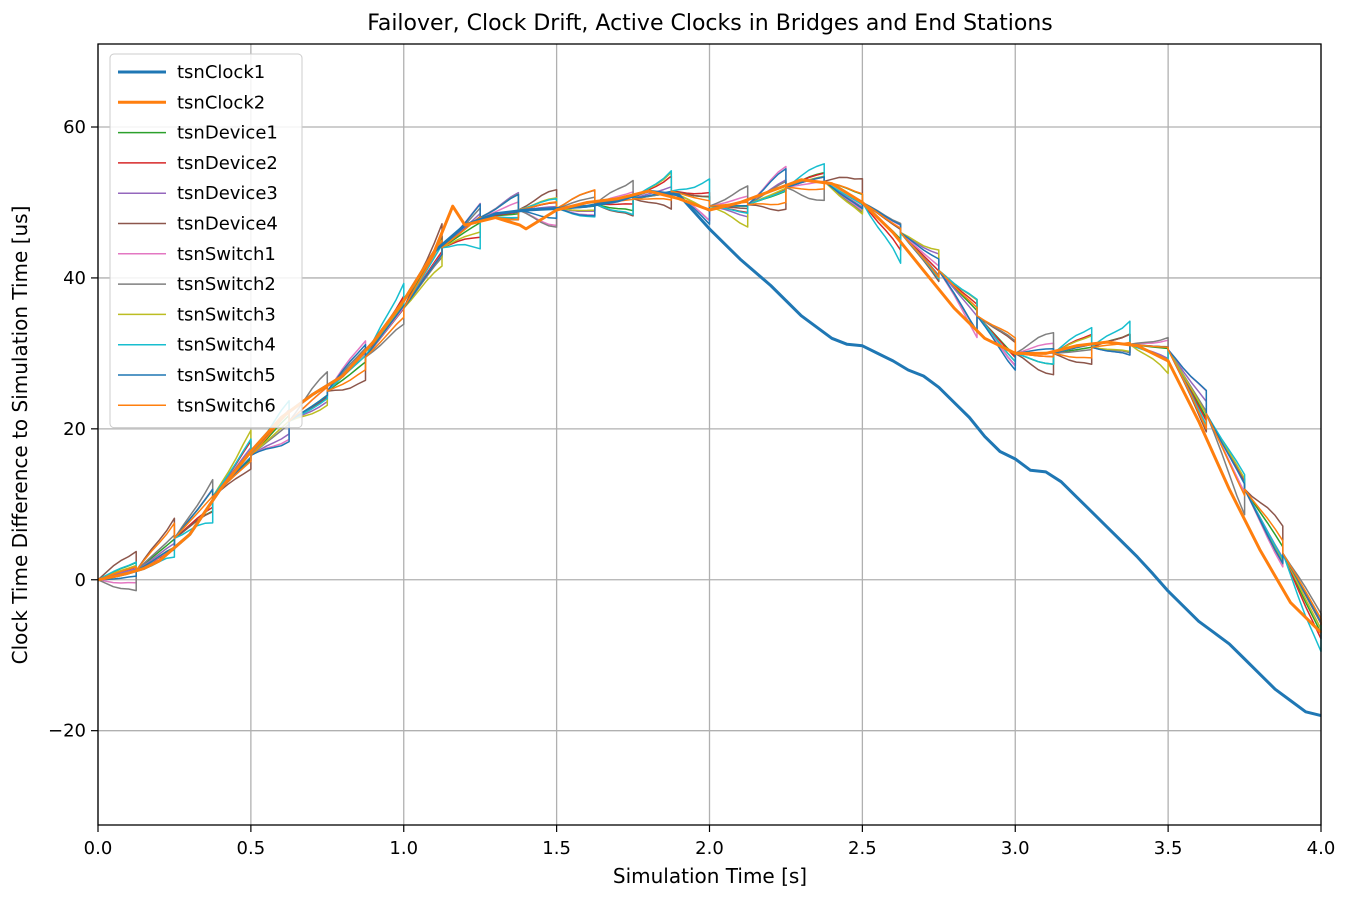  I want to click on x-tick-label: 0.5, so click(251, 848).